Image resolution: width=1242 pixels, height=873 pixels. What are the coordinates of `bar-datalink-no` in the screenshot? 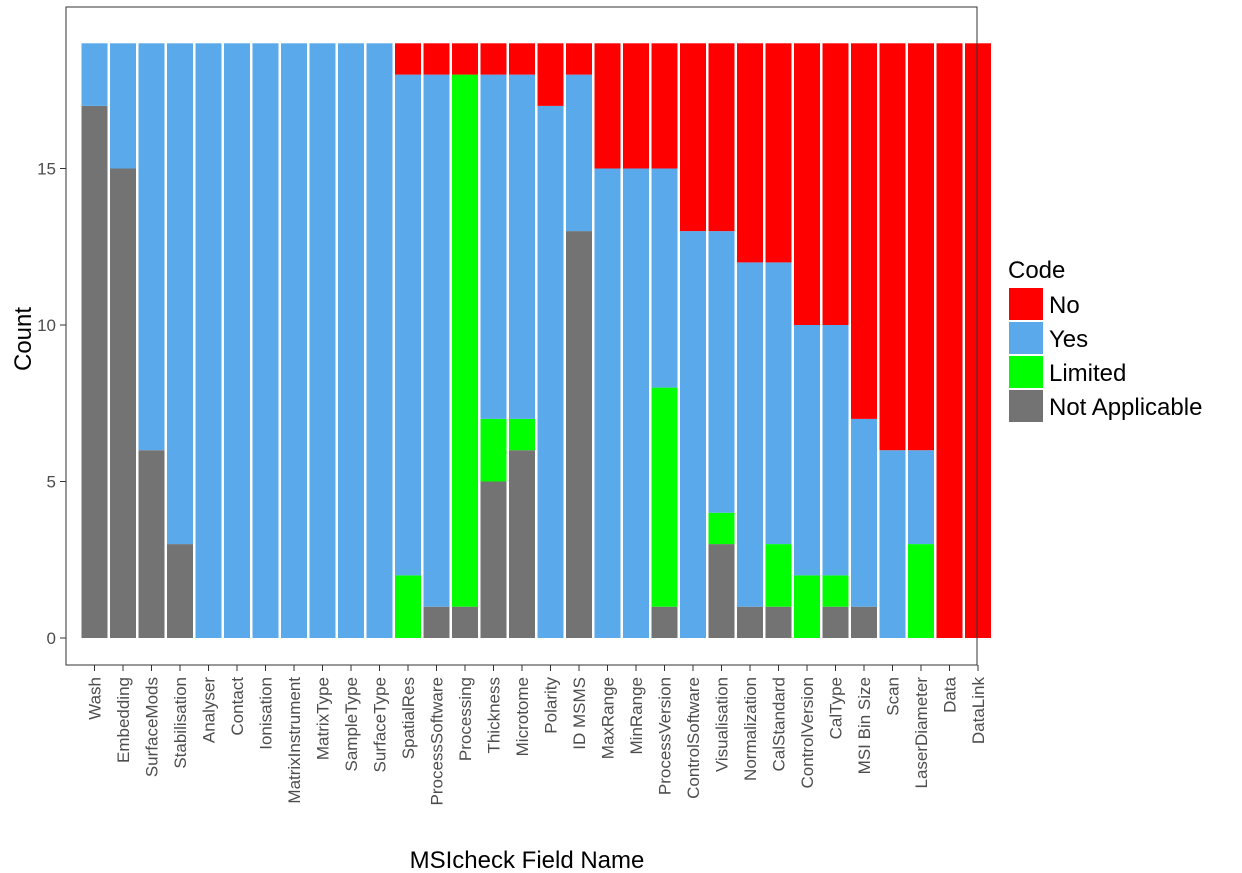 It's located at (978, 341).